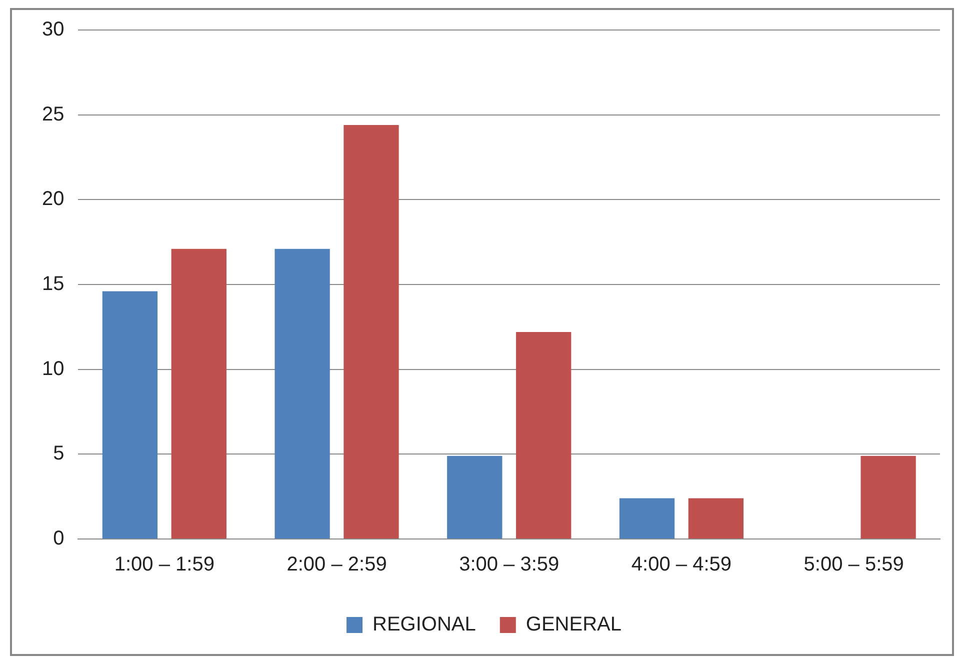 The height and width of the screenshot is (659, 960). What do you see at coordinates (53, 114) in the screenshot?
I see `y-tick-label: 25` at bounding box center [53, 114].